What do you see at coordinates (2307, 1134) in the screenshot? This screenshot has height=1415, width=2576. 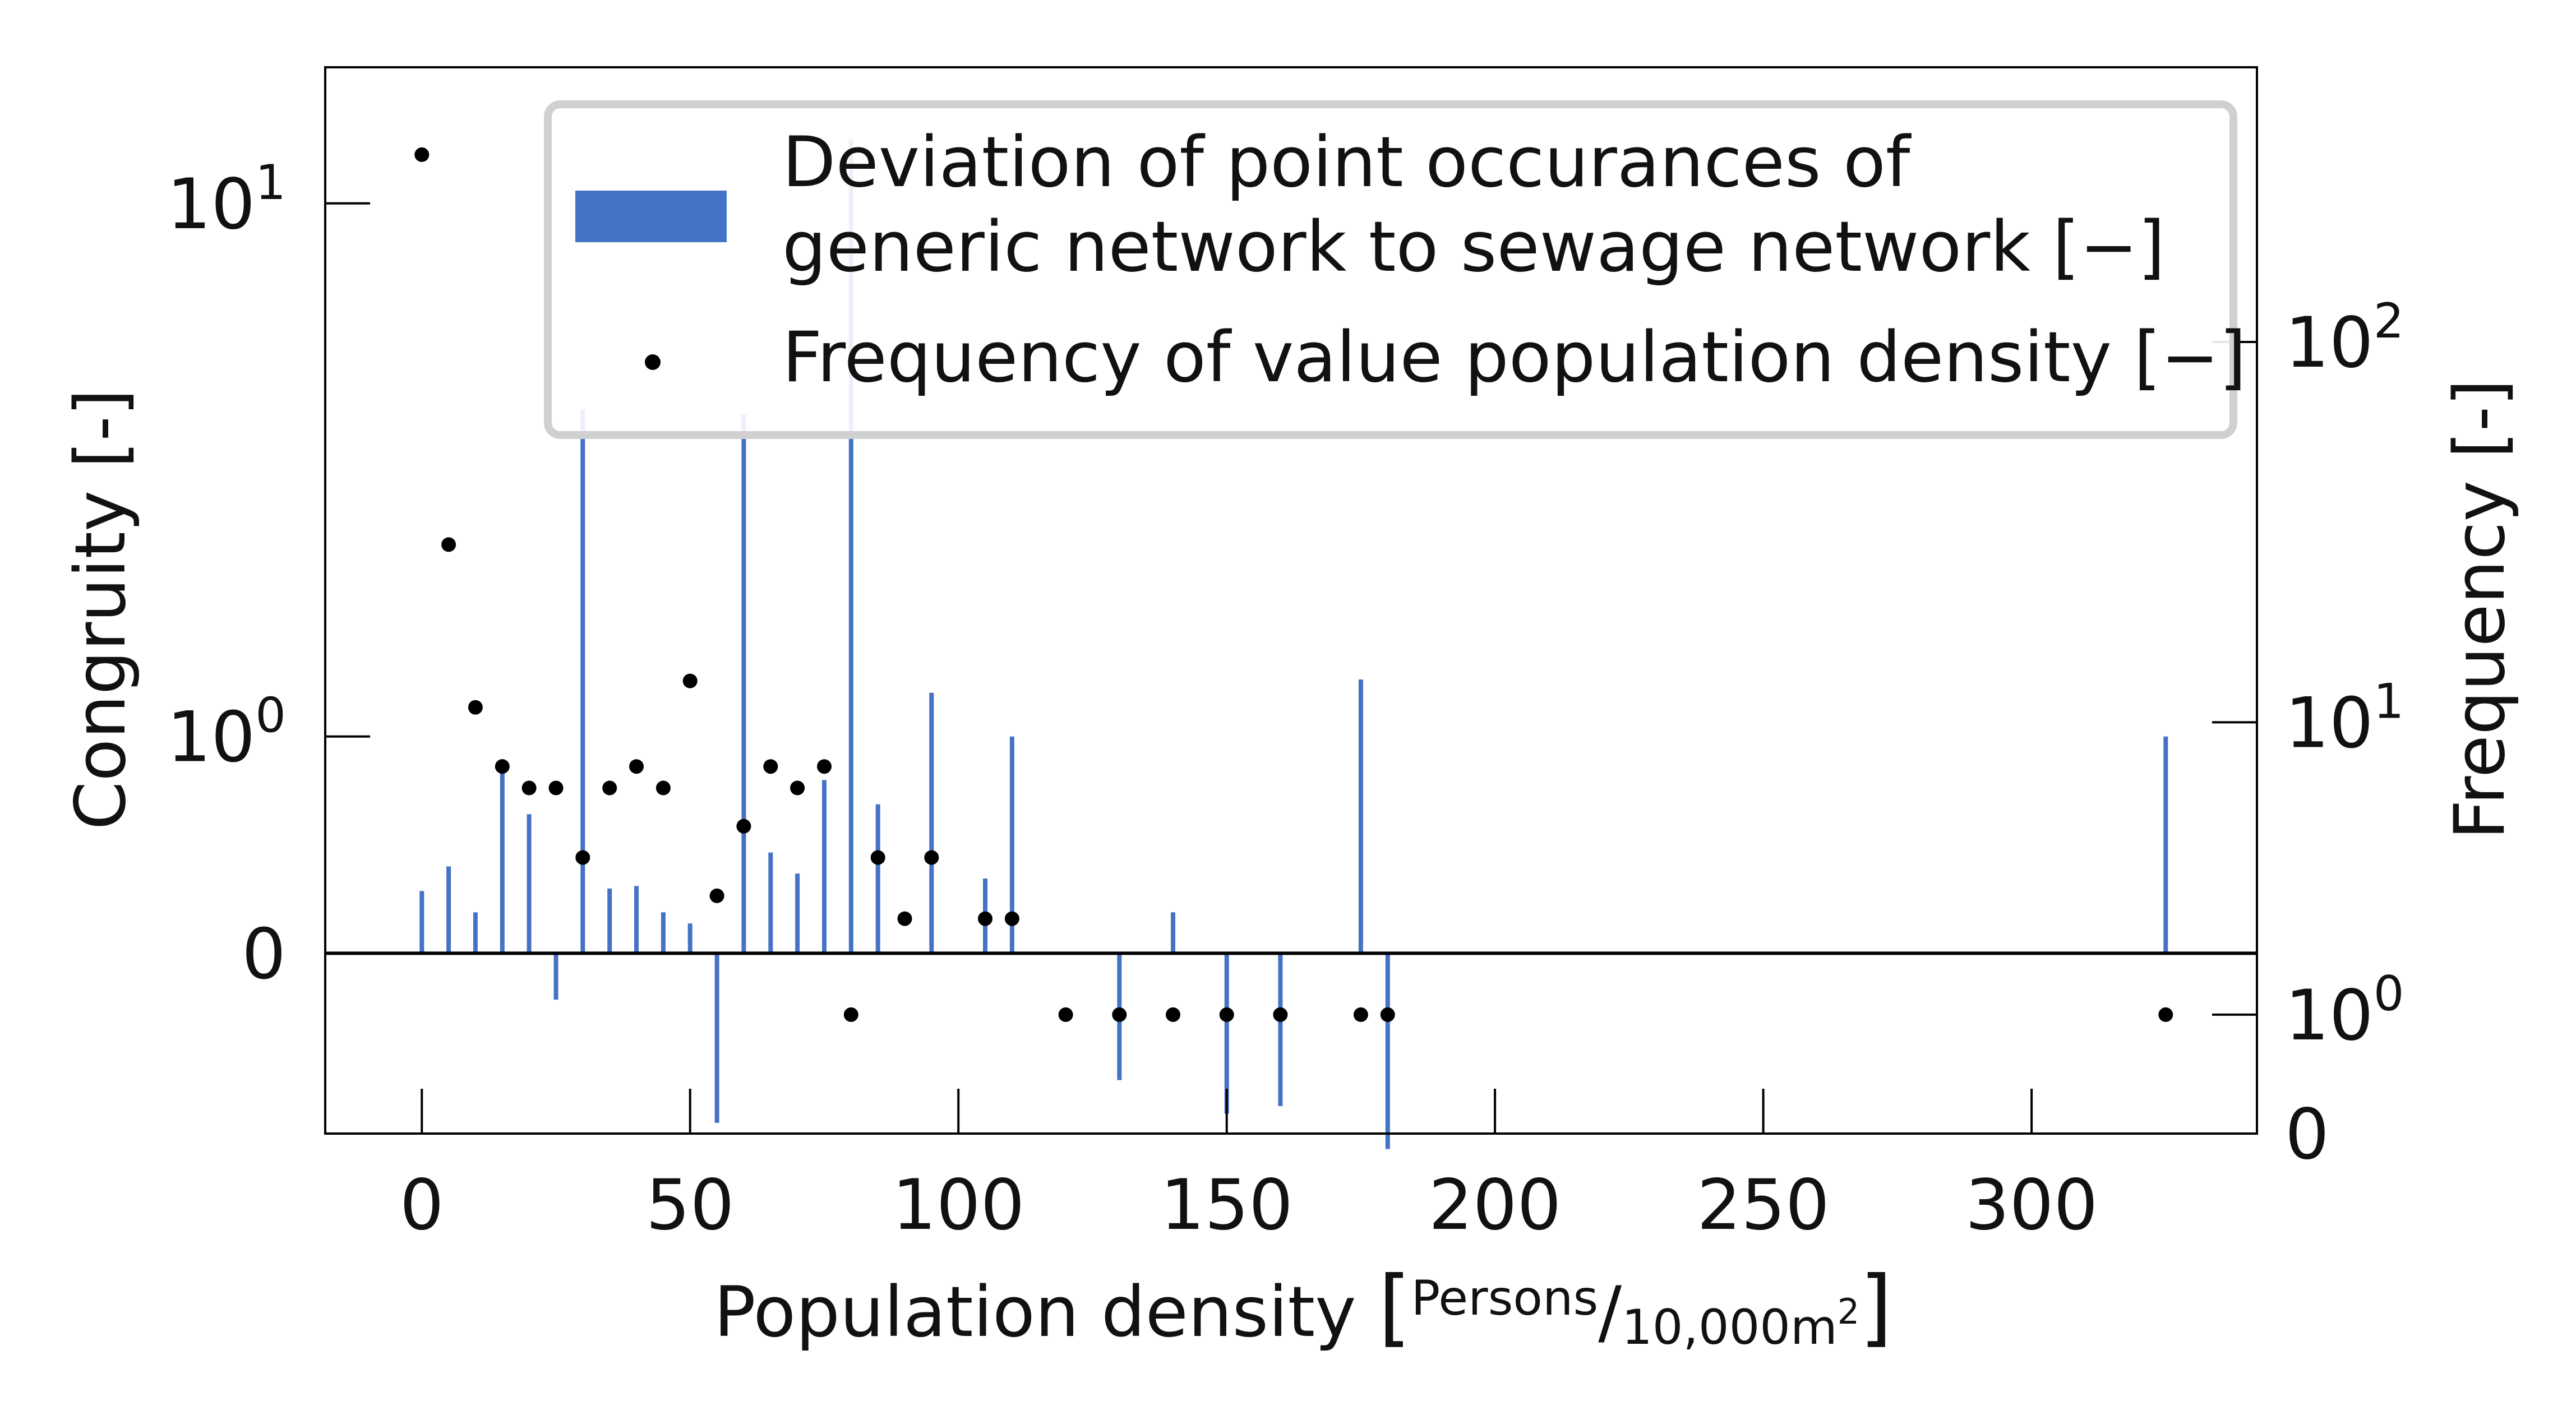 I see `y-right-tick-label: 0` at bounding box center [2307, 1134].